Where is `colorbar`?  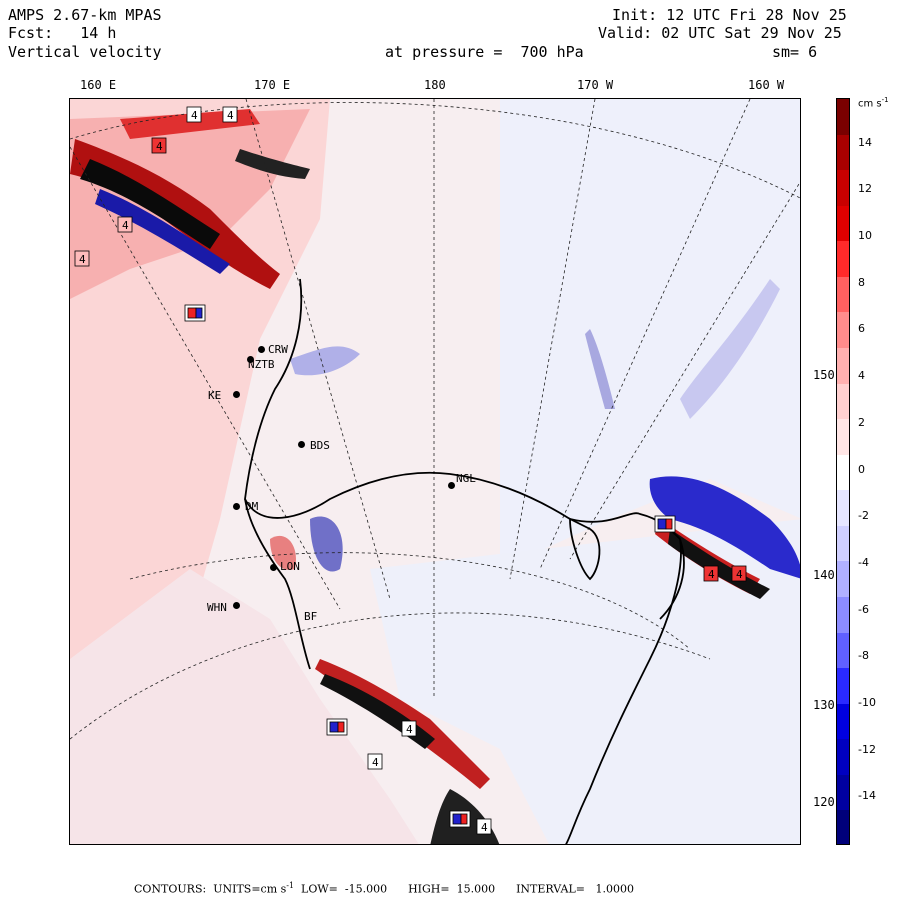 colorbar is located at coordinates (843, 471).